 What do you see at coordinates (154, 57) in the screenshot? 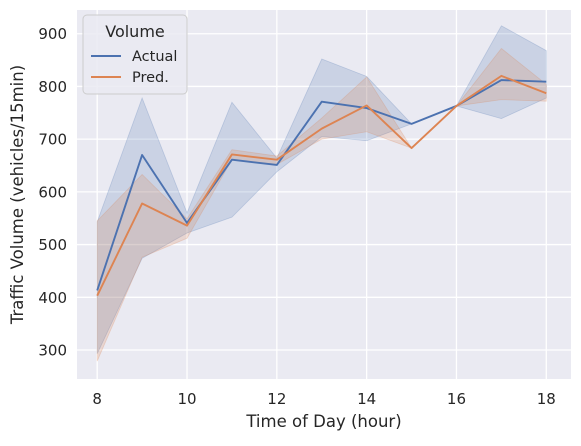
I see `legend-label: Actual` at bounding box center [154, 57].